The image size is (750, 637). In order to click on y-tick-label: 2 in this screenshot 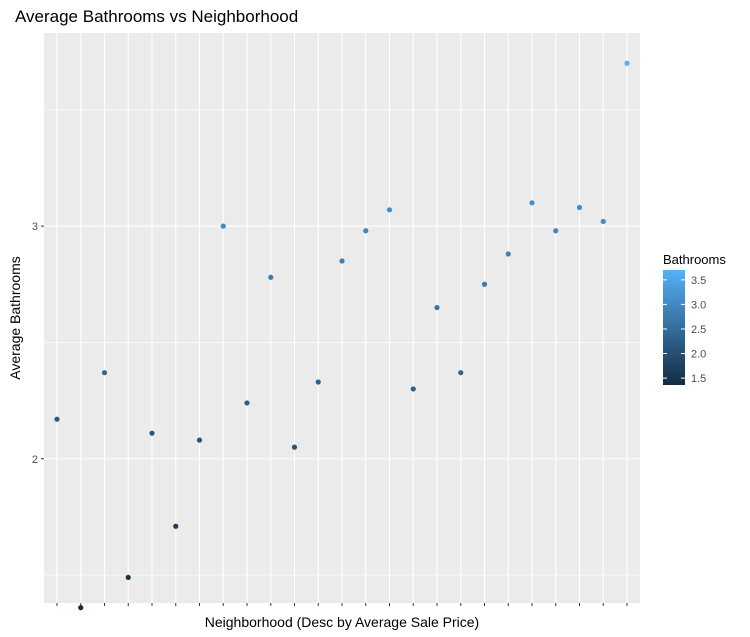, I will do `click(35, 460)`.